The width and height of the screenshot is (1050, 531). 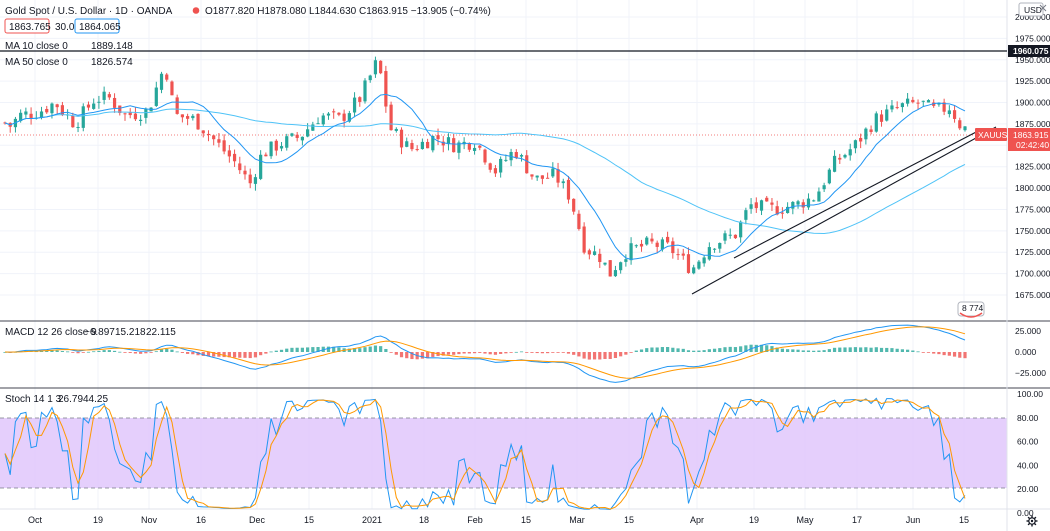 What do you see at coordinates (33, 399) in the screenshot?
I see `stoch-legend-label: Stoch 14 1 3` at bounding box center [33, 399].